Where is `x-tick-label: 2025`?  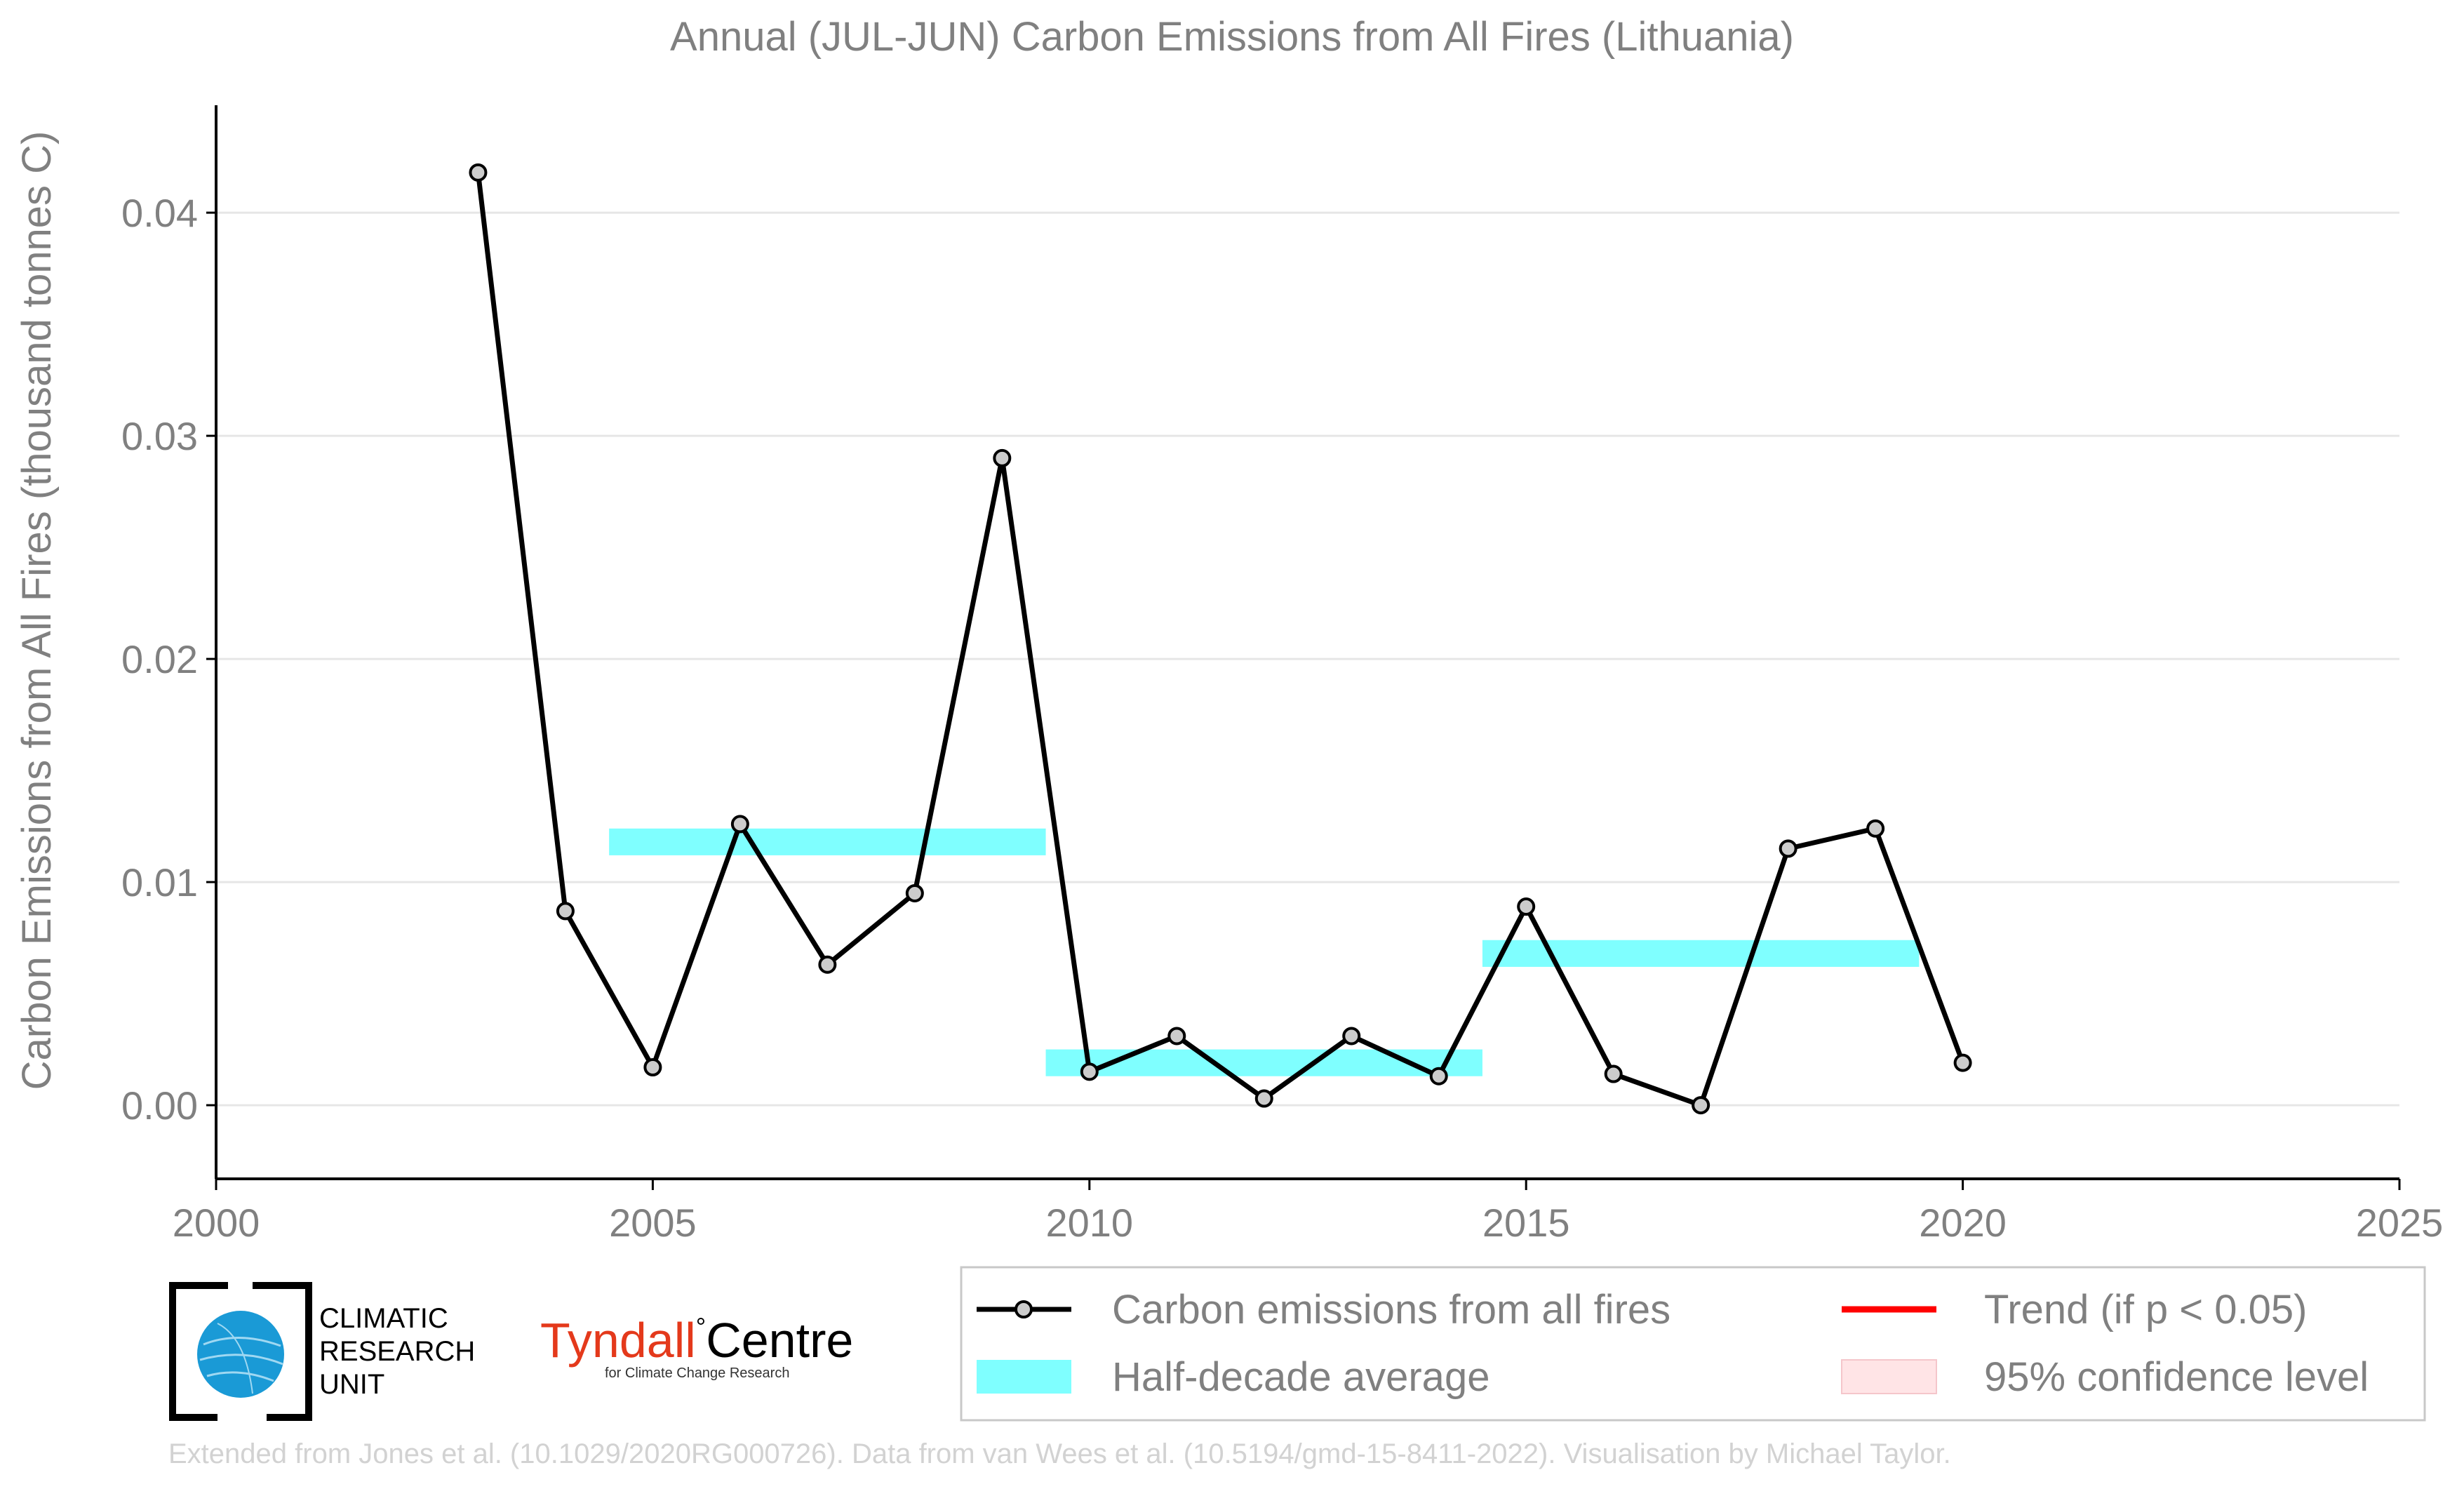 x-tick-label: 2025 is located at coordinates (2400, 1223).